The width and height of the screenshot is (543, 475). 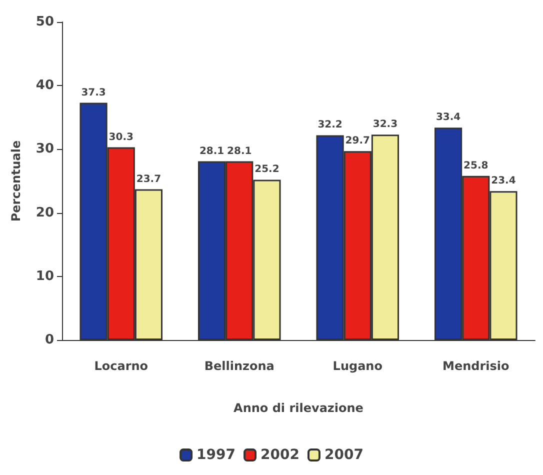 What do you see at coordinates (267, 170) in the screenshot?
I see `data-label: 25.2` at bounding box center [267, 170].